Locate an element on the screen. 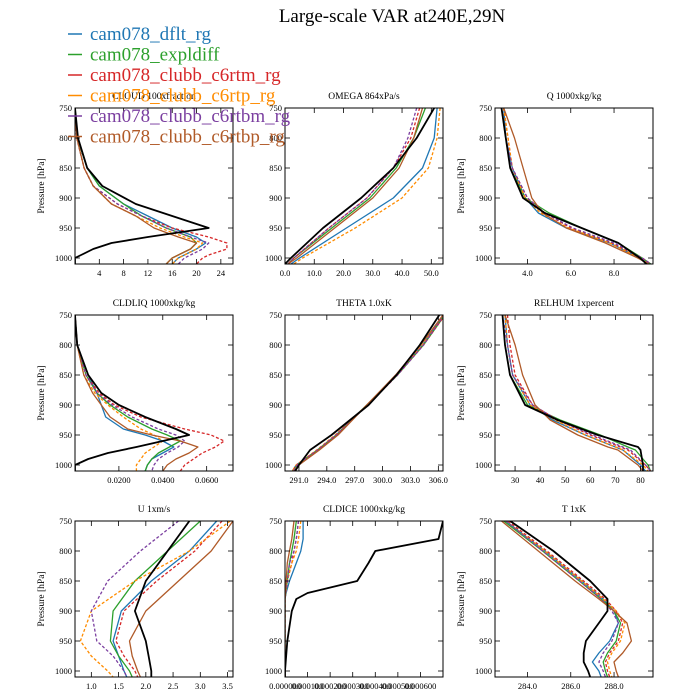  panel-title: CLDICE 1000xkg/kg is located at coordinates (364, 510).